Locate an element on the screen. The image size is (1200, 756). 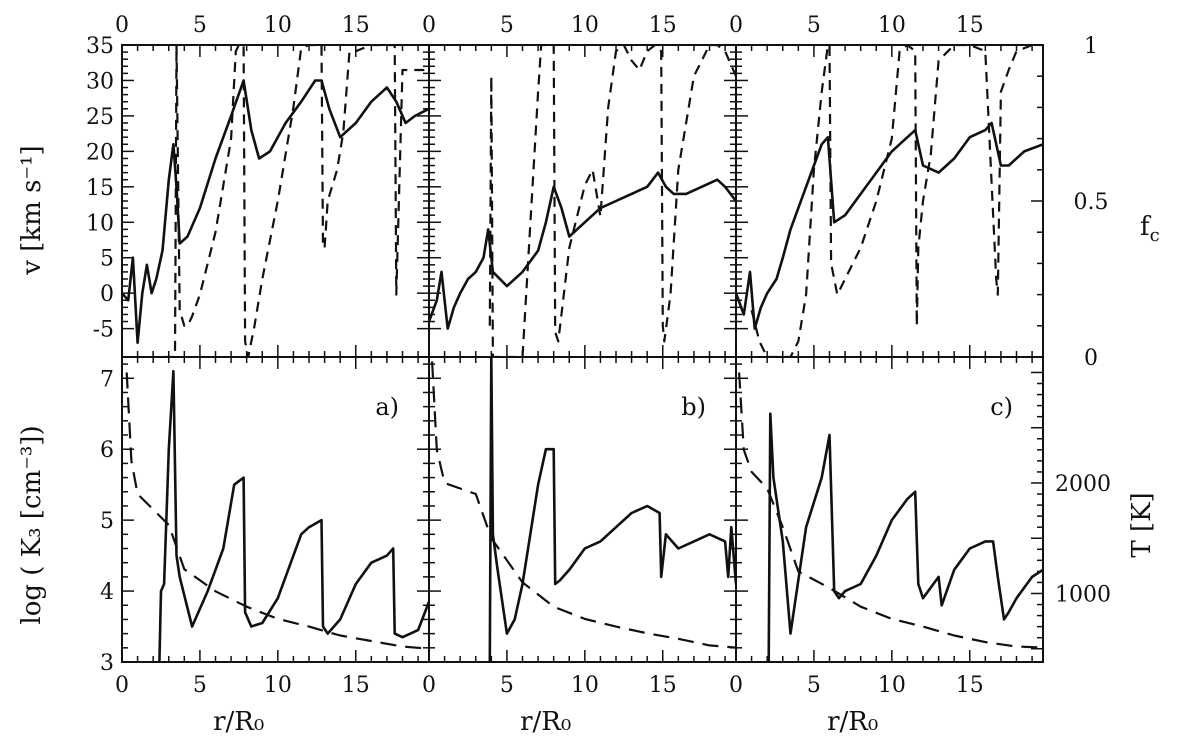
y-tick-label-left-bottom: 4 is located at coordinates (107, 592).